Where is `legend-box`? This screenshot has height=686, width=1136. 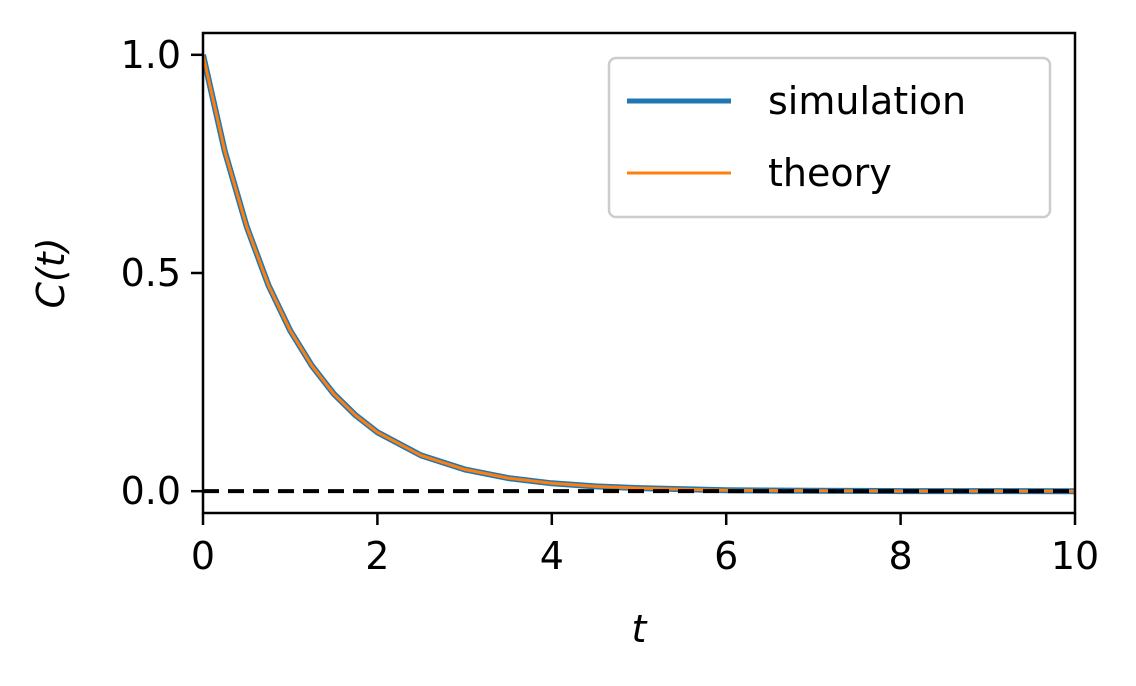
legend-box is located at coordinates (829, 137).